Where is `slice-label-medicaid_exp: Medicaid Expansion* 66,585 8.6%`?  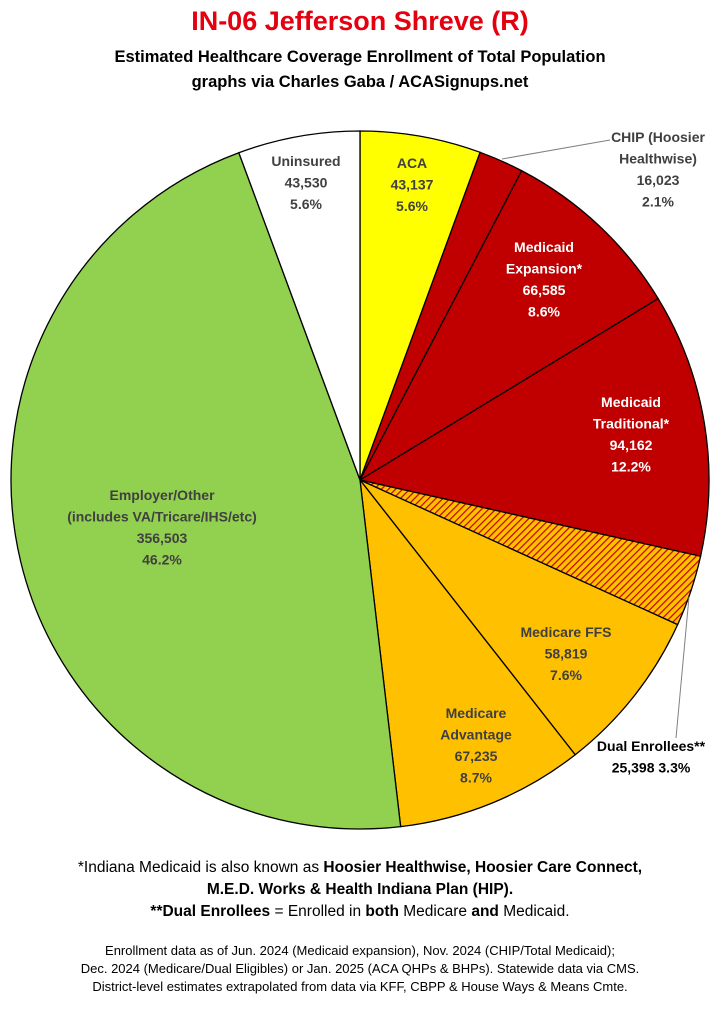 slice-label-medicaid_exp: Medicaid Expansion* 66,585 8.6% is located at coordinates (544, 279).